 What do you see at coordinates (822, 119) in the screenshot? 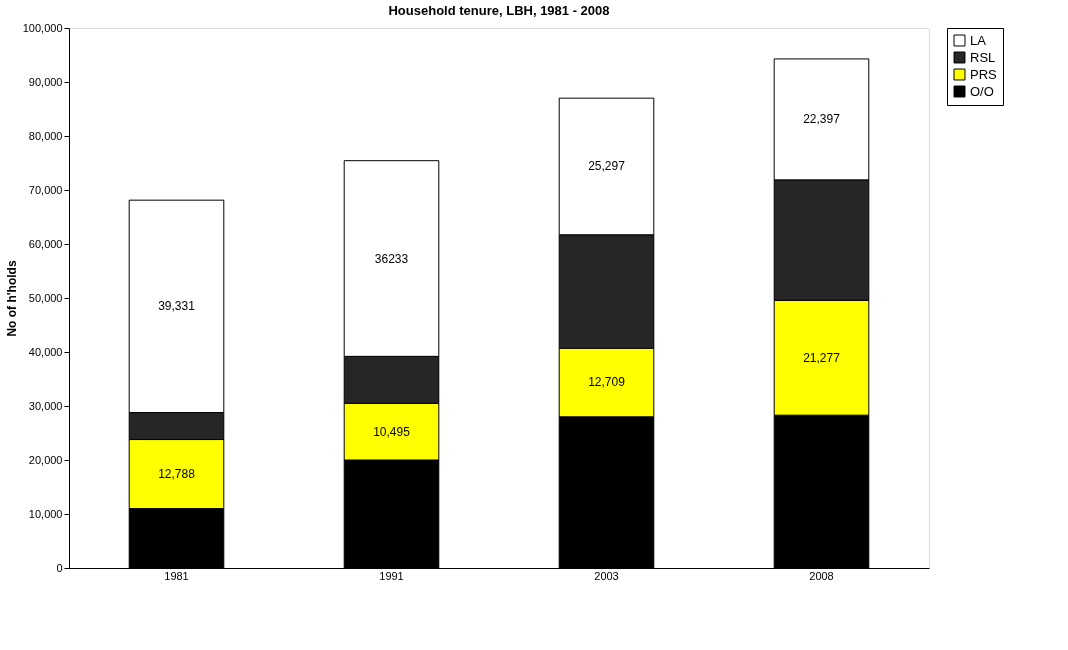
I see `data-label: 22,397` at bounding box center [822, 119].